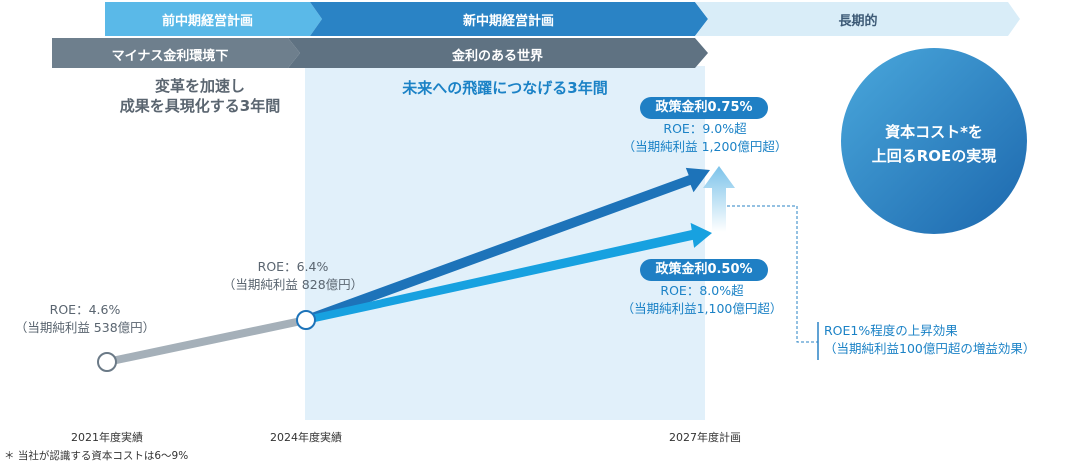 This screenshot has width=1068, height=465. I want to click on rate-label-positive: 金利のある世界, so click(497, 56).